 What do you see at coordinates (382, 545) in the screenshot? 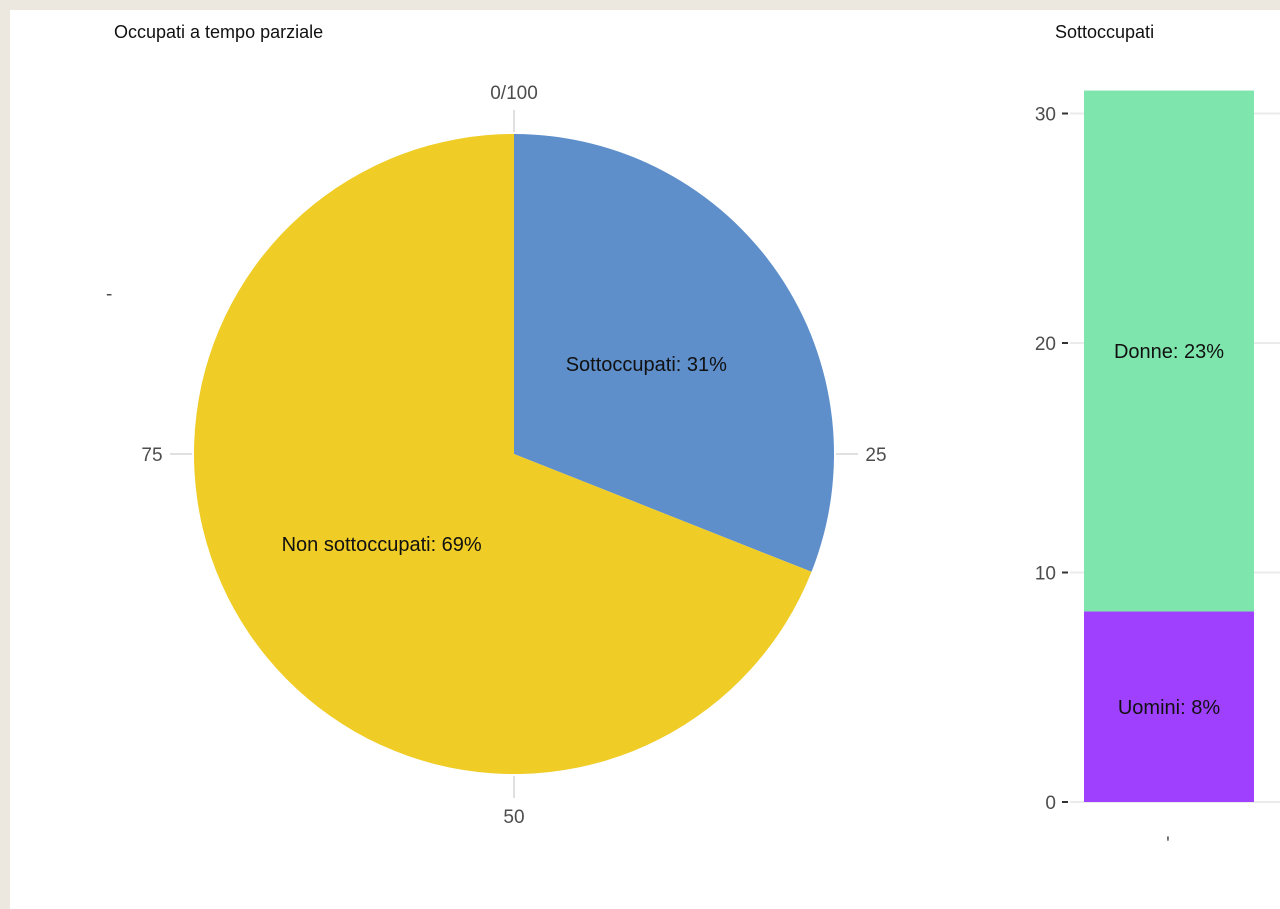
I see `pie-data-label-non-sottoccupati: Non sottoccupati: 69%` at bounding box center [382, 545].